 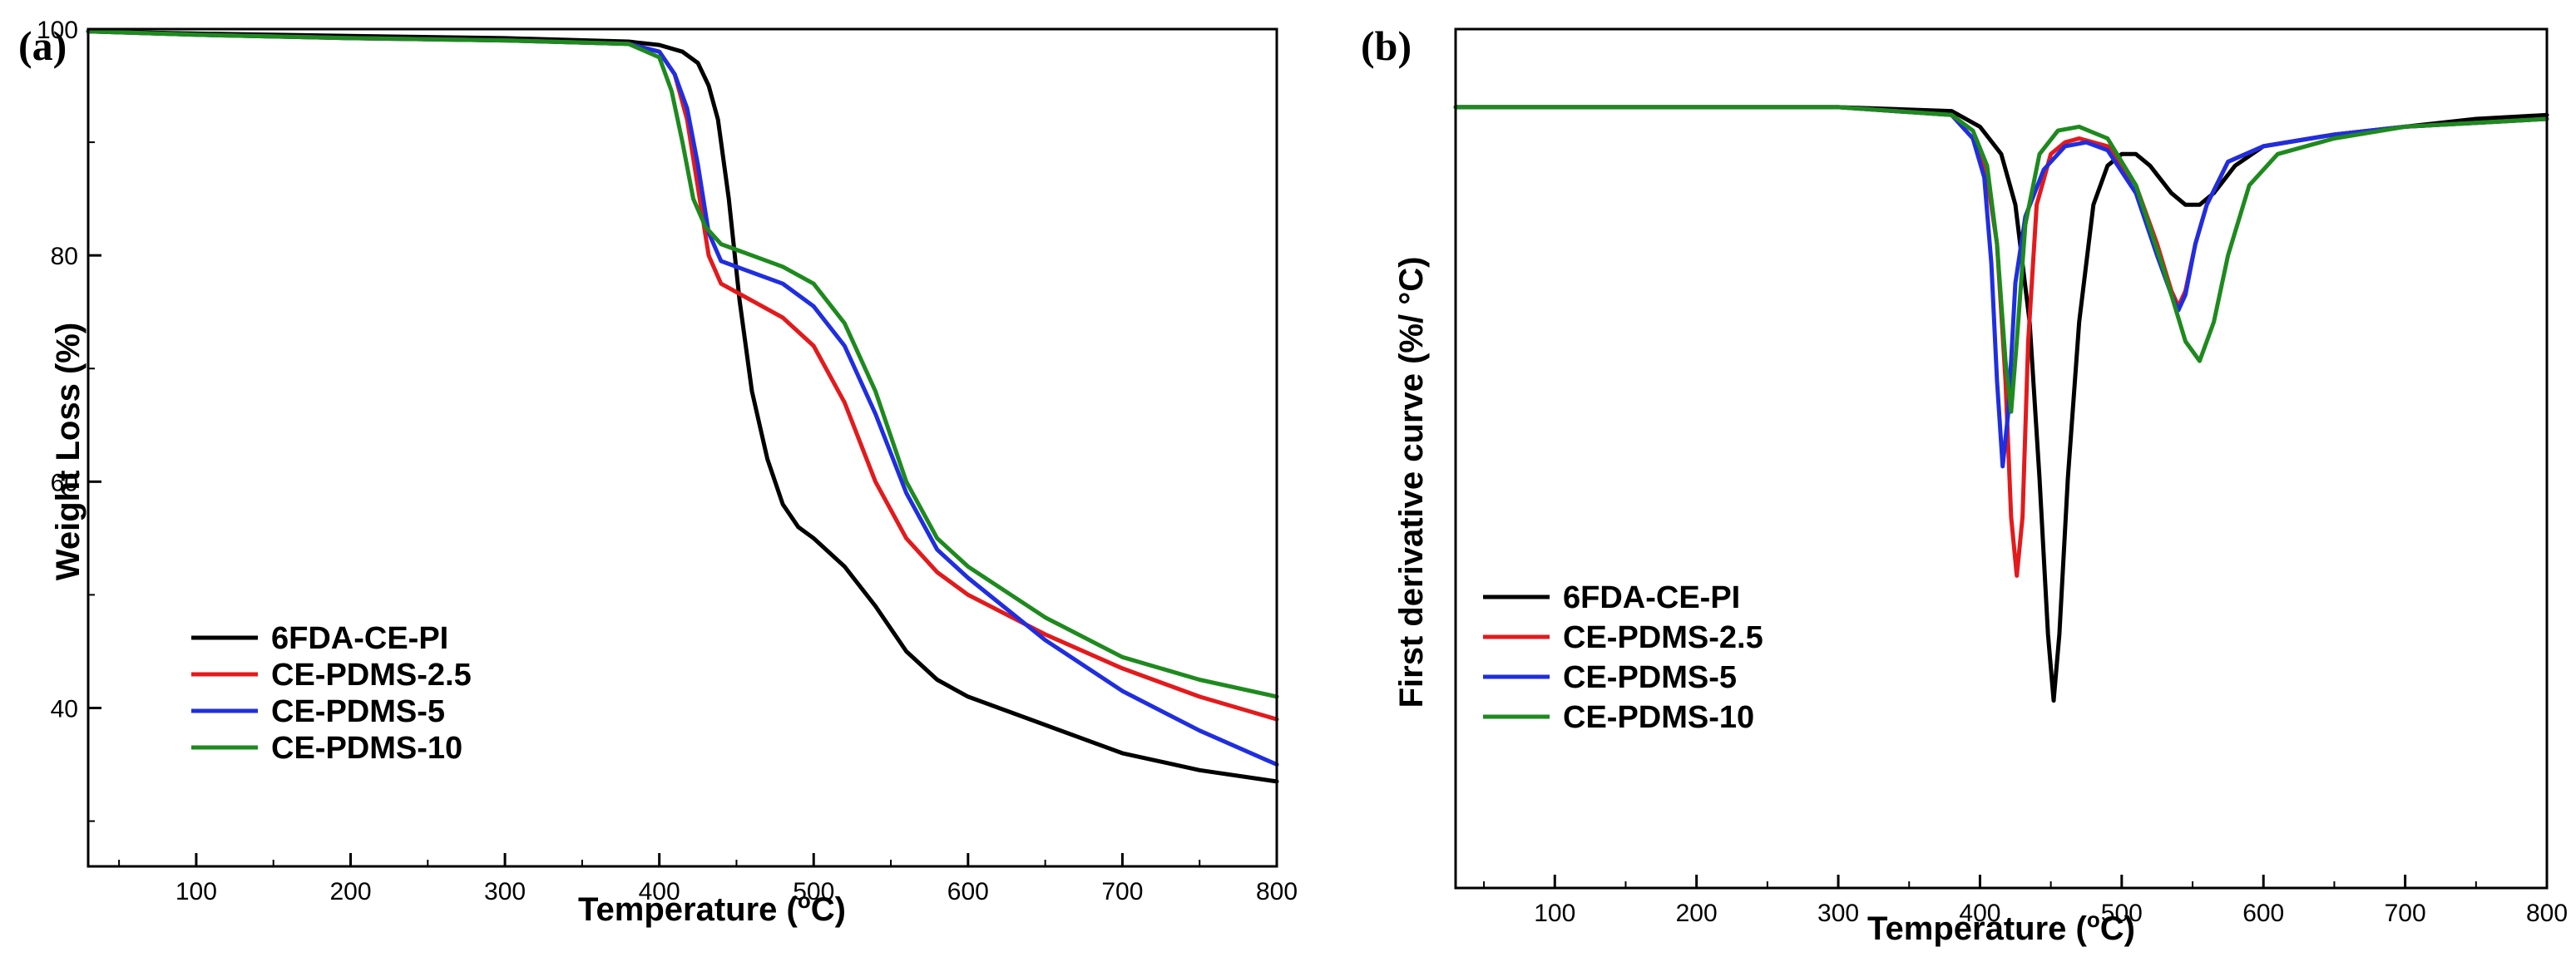 I want to click on y-tick-label: 100, so click(x=58, y=30).